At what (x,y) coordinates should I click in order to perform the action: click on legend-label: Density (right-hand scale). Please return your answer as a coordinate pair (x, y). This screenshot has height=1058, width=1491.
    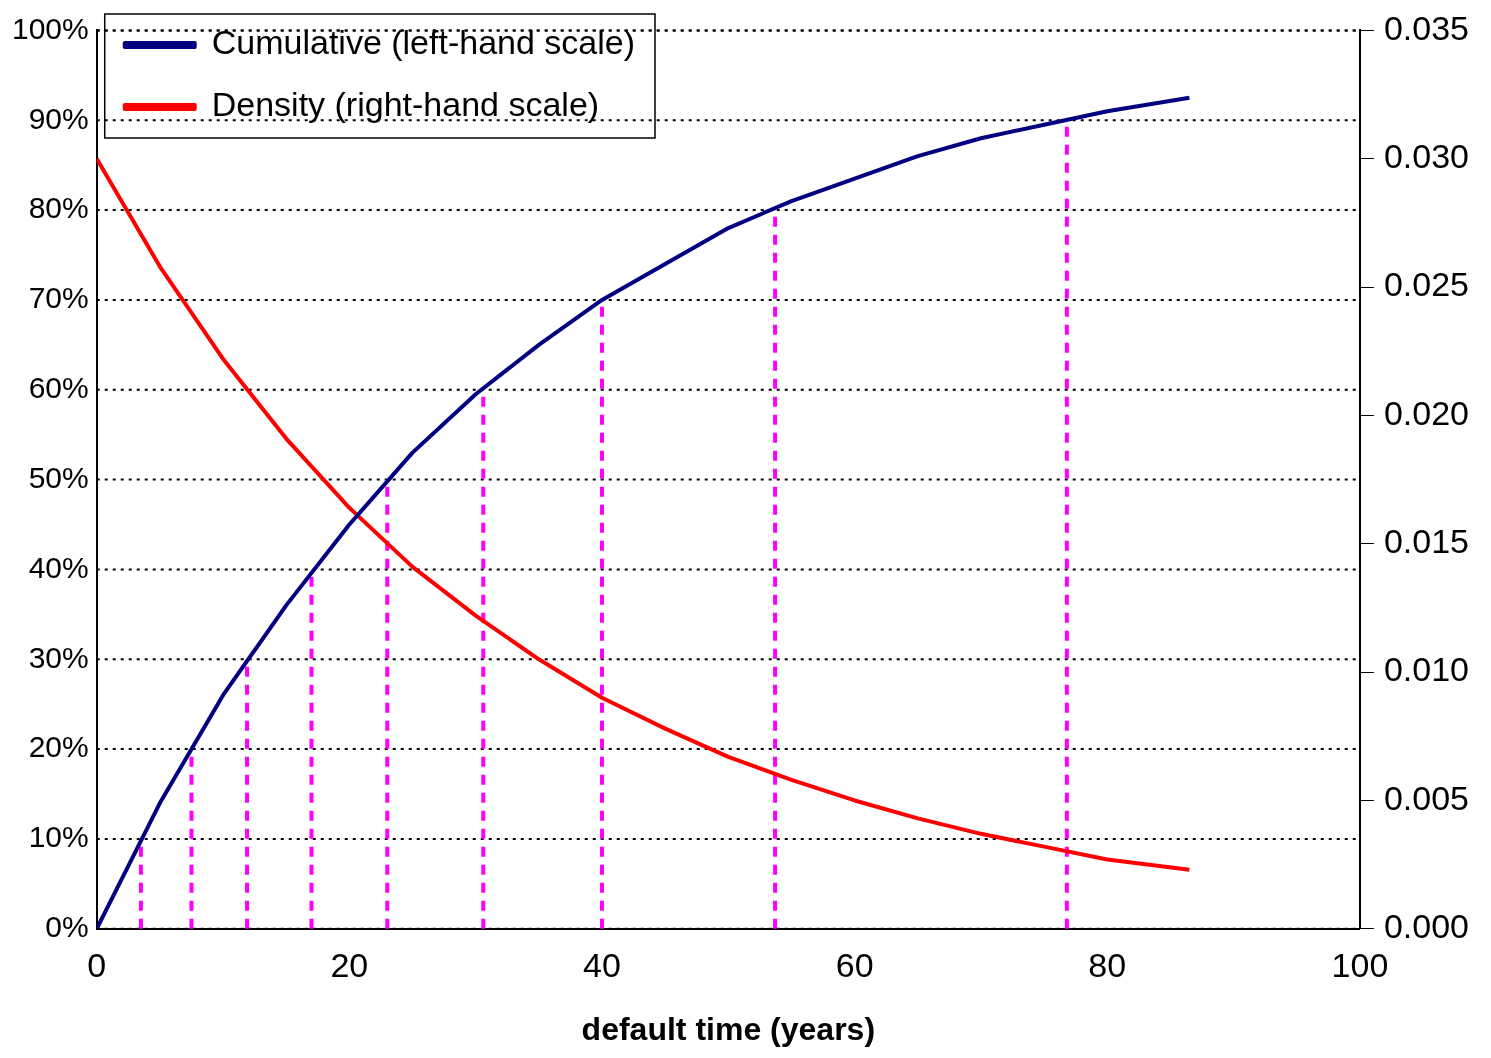
    Looking at the image, I should click on (405, 104).